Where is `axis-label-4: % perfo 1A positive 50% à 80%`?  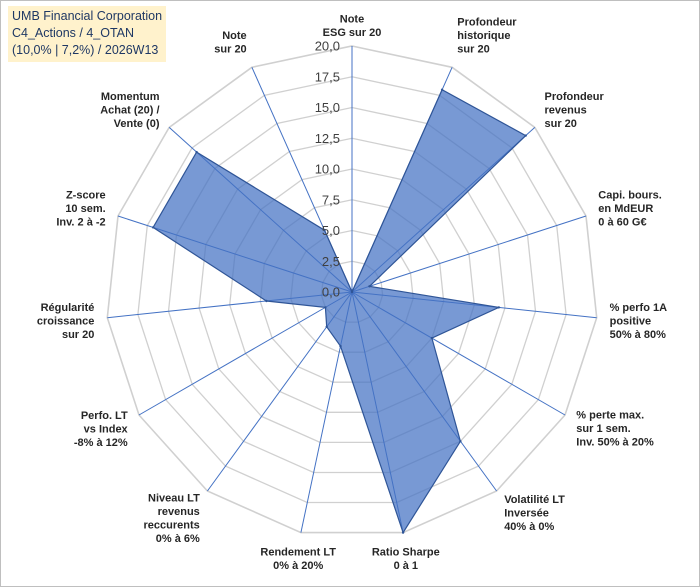
axis-label-4: % perfo 1A positive 50% à 80% is located at coordinates (639, 321).